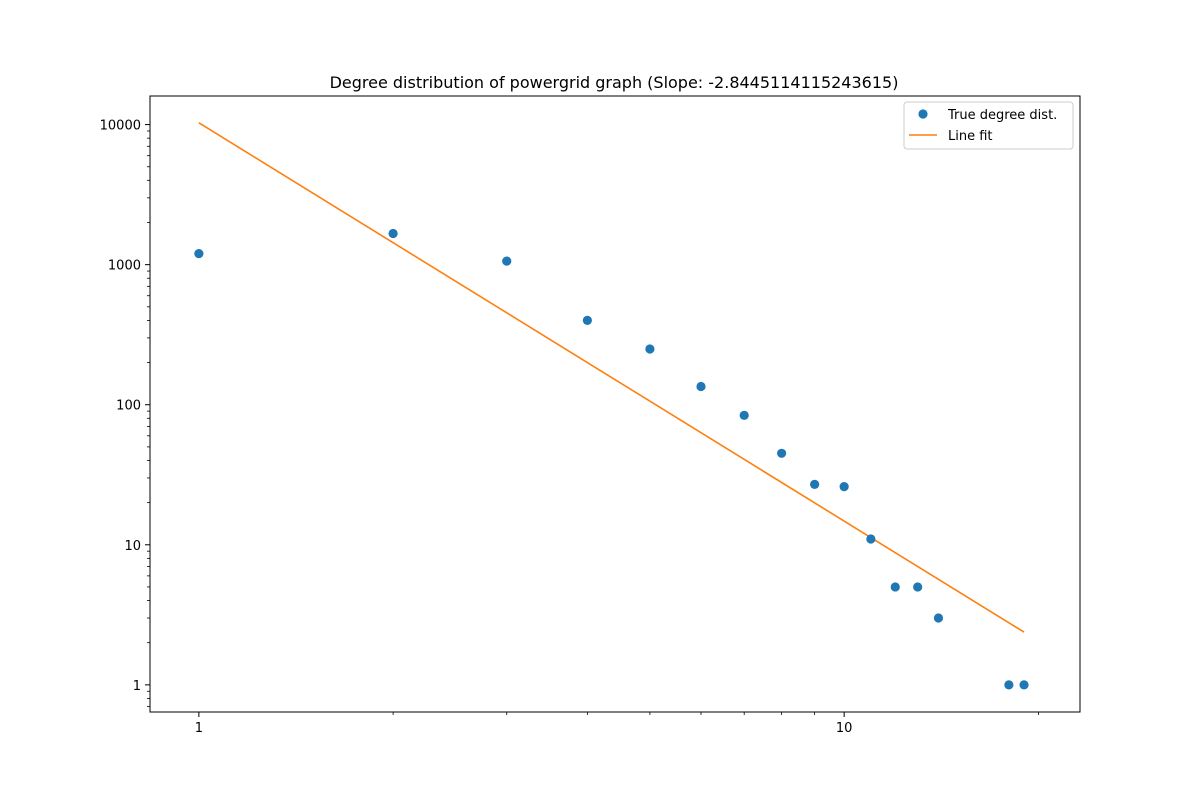 The width and height of the screenshot is (1200, 800). I want to click on legend-label: True degree dist., so click(1002, 115).